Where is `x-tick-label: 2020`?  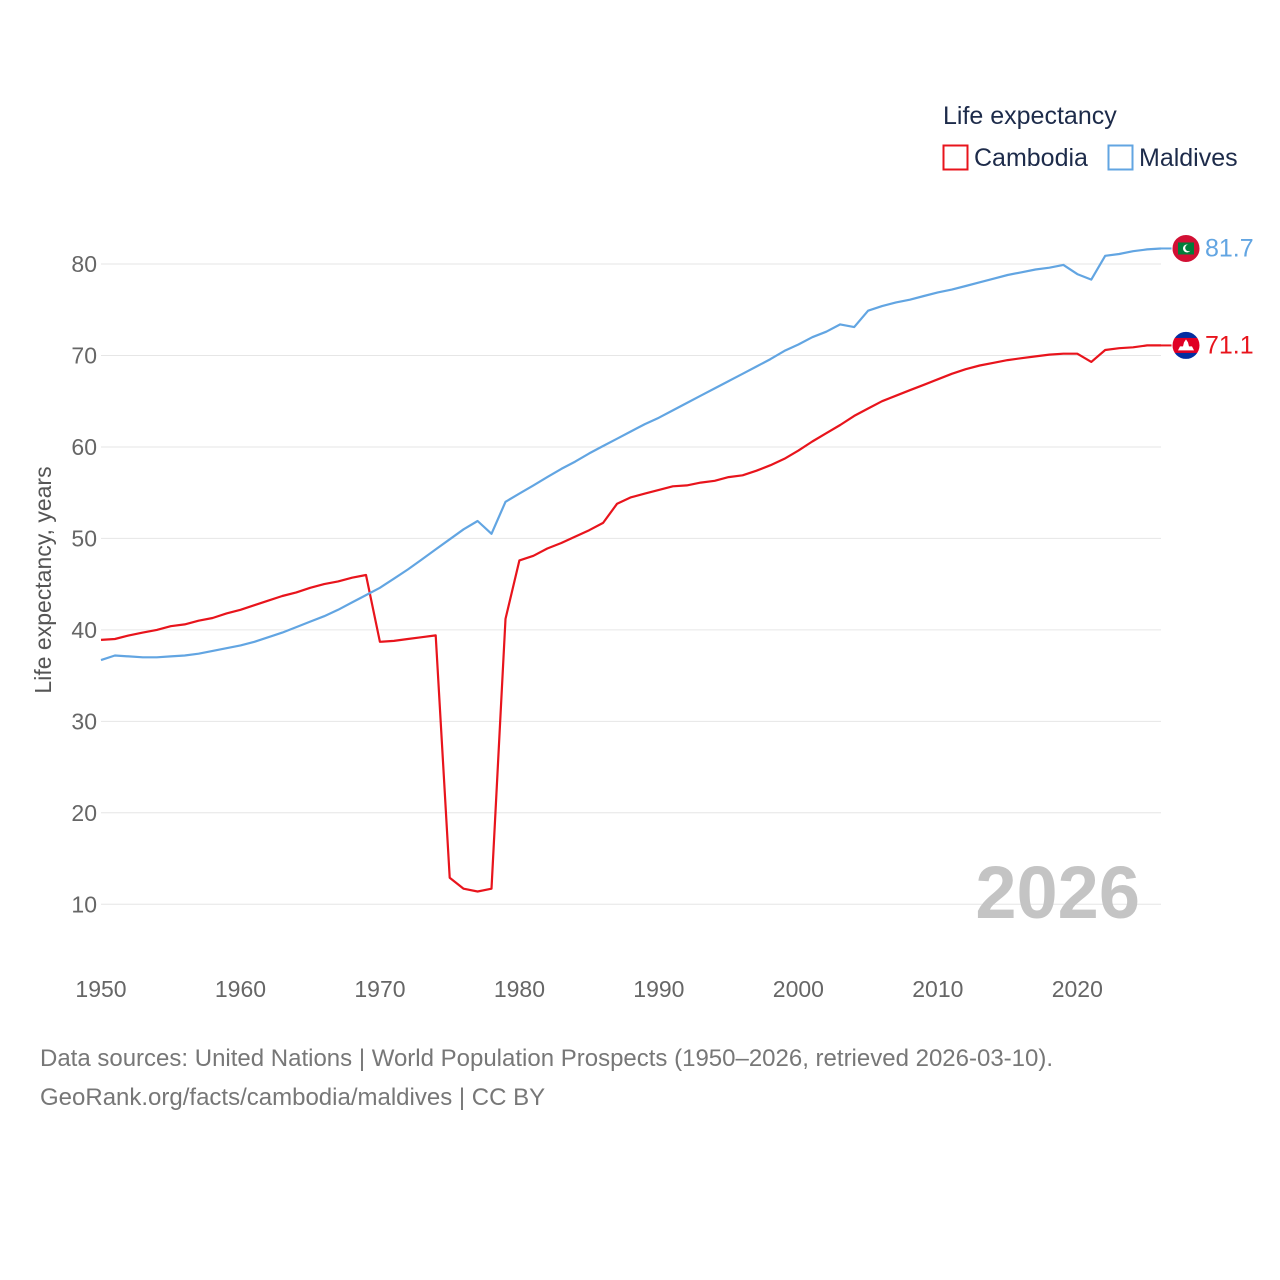
x-tick-label: 2020 is located at coordinates (1077, 989).